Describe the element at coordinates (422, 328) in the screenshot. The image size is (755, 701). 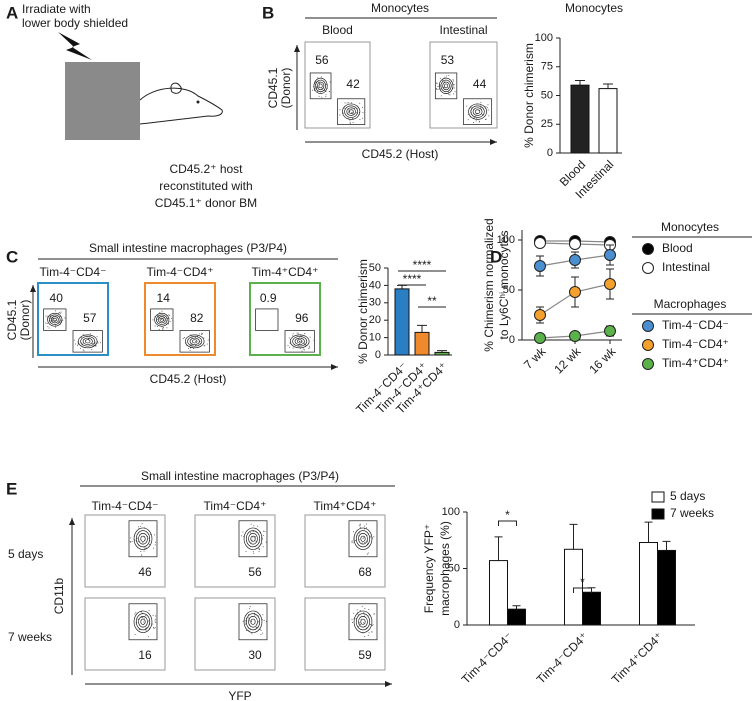
I see `error-bar` at that location.